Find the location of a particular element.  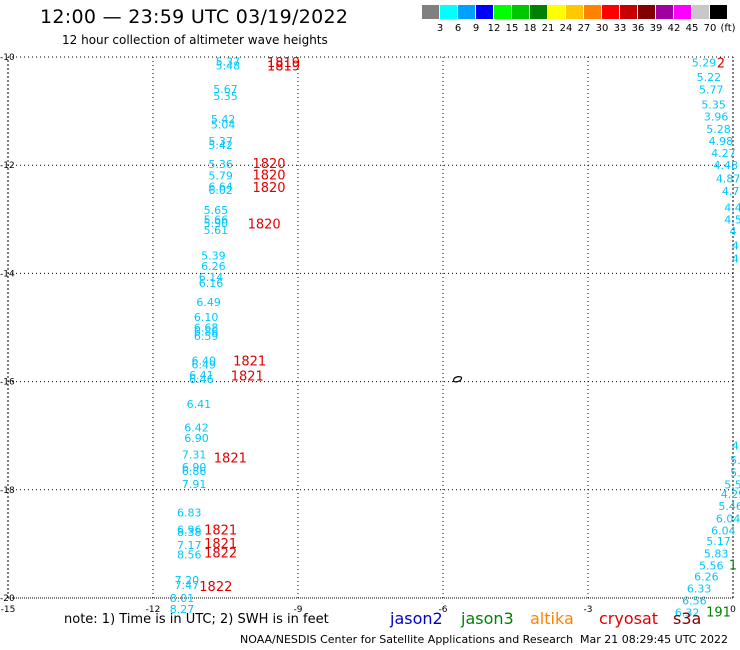

wave-height-label: 6.04 is located at coordinates (723, 530).